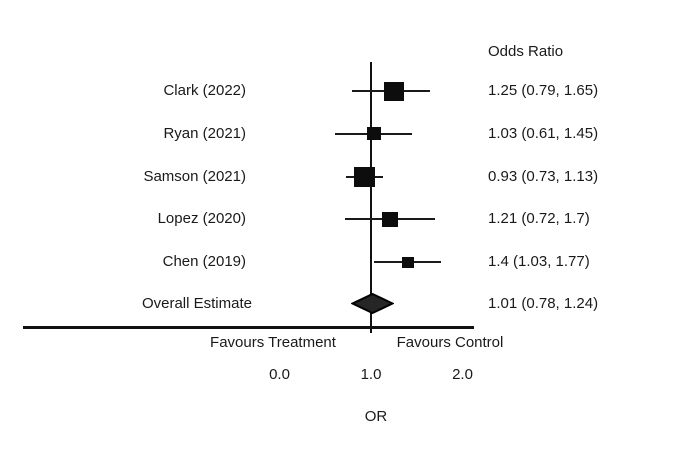 The image size is (684, 459). Describe the element at coordinates (543, 303) in the screenshot. I see `value-label: 1.01 (0.78, 1.24)` at that location.